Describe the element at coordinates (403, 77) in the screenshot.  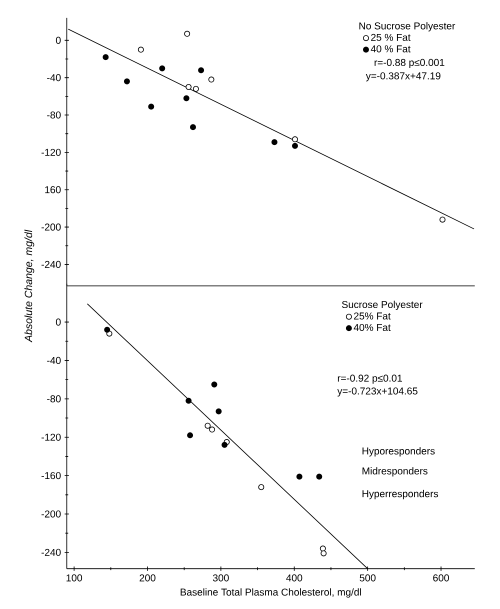
I see `annotation: y=-0.387x+47.19` at that location.